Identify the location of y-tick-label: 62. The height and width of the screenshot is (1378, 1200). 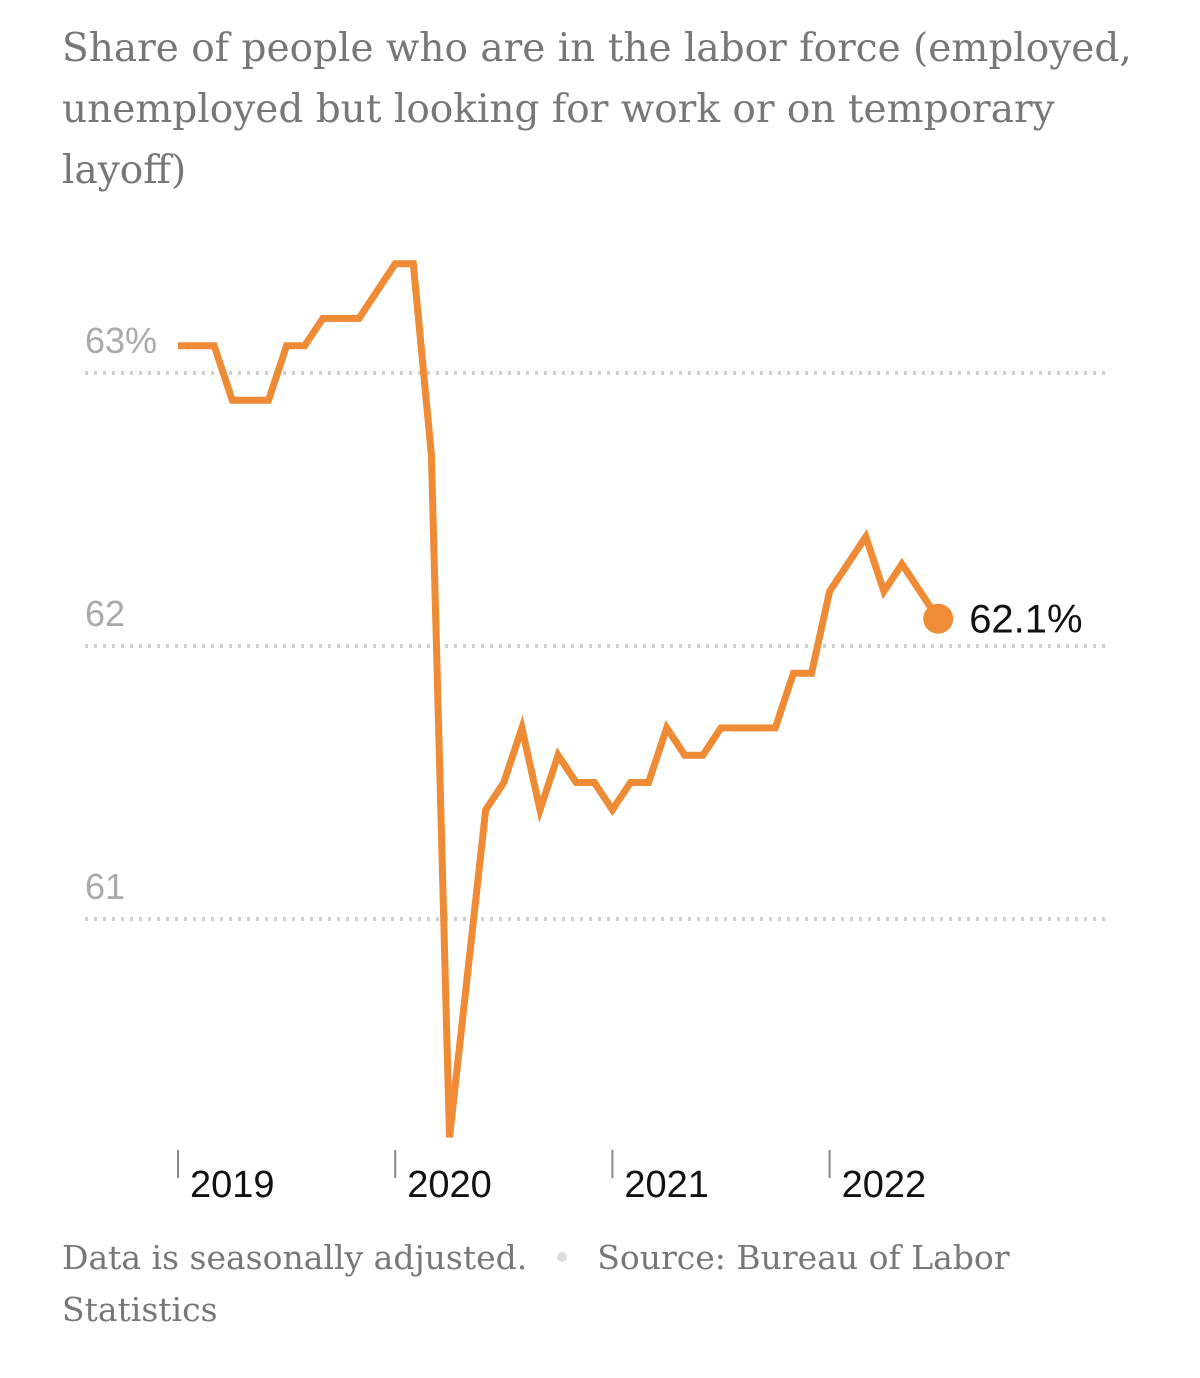
(105, 613).